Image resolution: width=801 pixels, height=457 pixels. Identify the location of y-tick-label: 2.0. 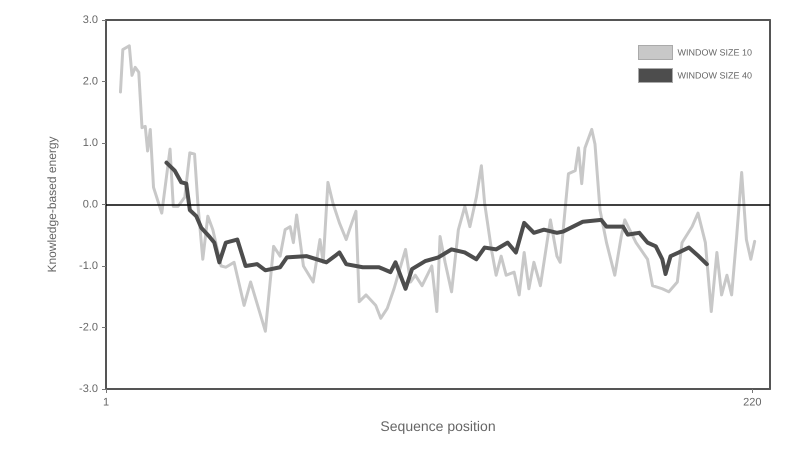
(90, 82).